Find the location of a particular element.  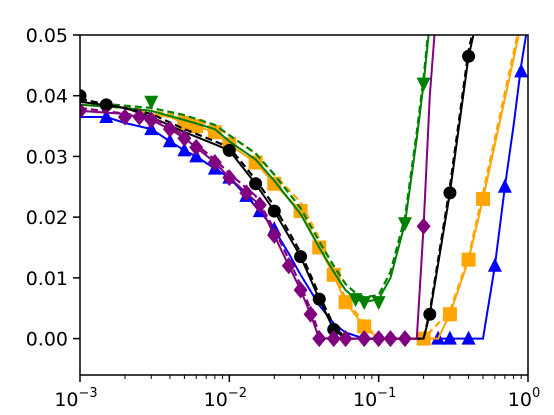

y-tick-label-5: 0.05 is located at coordinates (47, 36).